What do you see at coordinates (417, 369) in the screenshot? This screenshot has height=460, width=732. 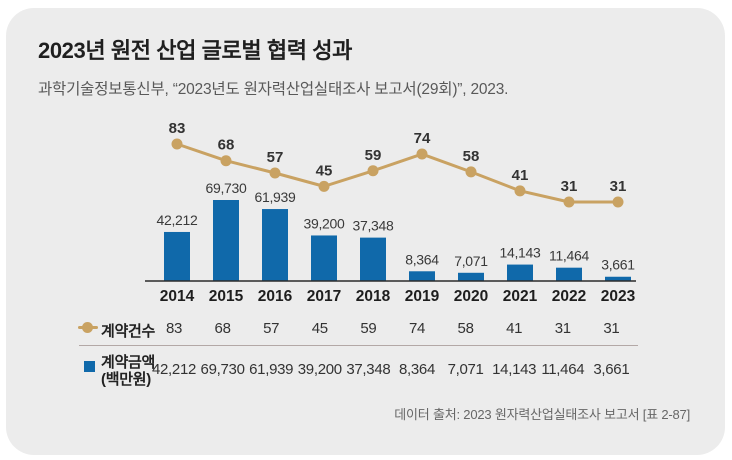 I see `table-cell: 8,364` at bounding box center [417, 369].